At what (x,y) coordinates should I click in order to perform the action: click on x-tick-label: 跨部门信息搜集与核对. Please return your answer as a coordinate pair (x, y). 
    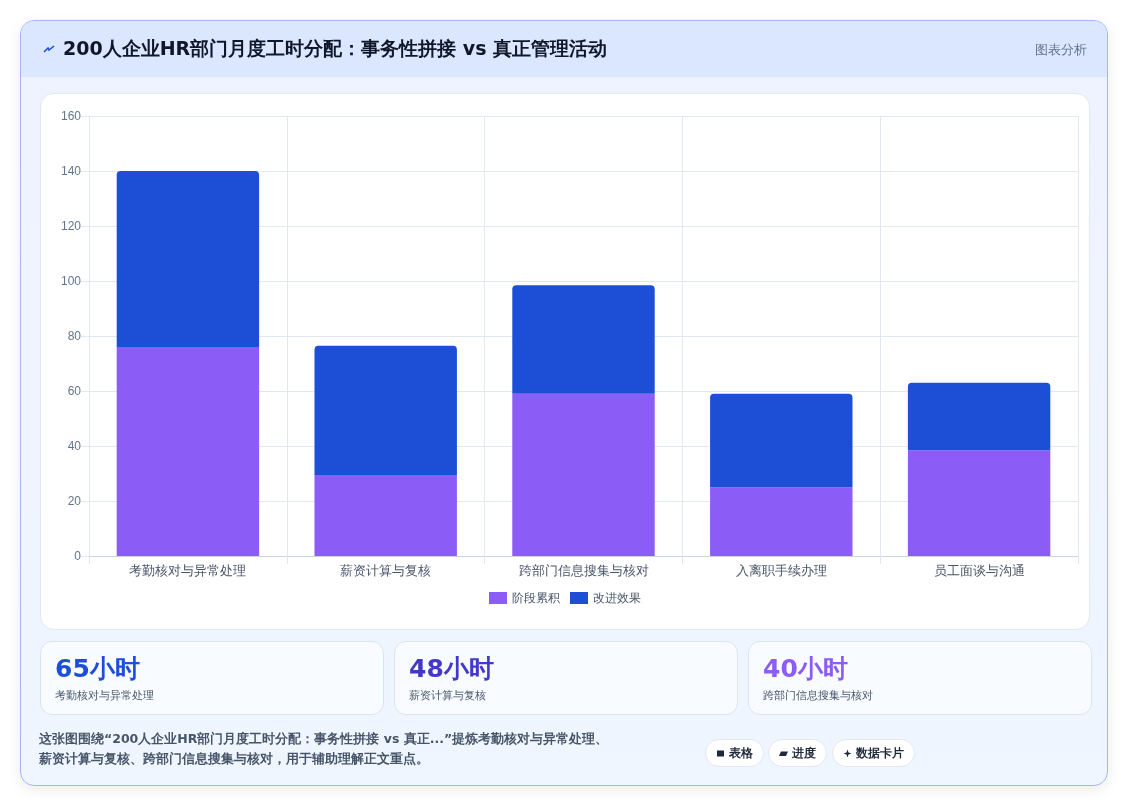
    Looking at the image, I should click on (583, 570).